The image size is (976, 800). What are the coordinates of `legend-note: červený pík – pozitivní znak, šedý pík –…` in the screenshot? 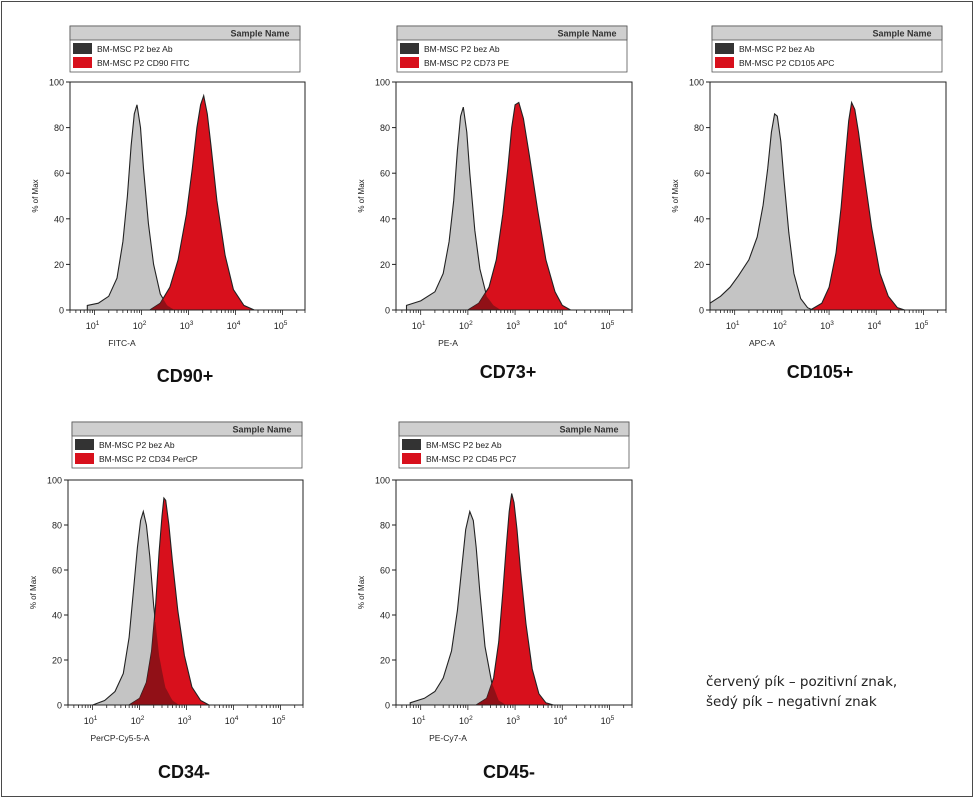 It's located at (801, 692).